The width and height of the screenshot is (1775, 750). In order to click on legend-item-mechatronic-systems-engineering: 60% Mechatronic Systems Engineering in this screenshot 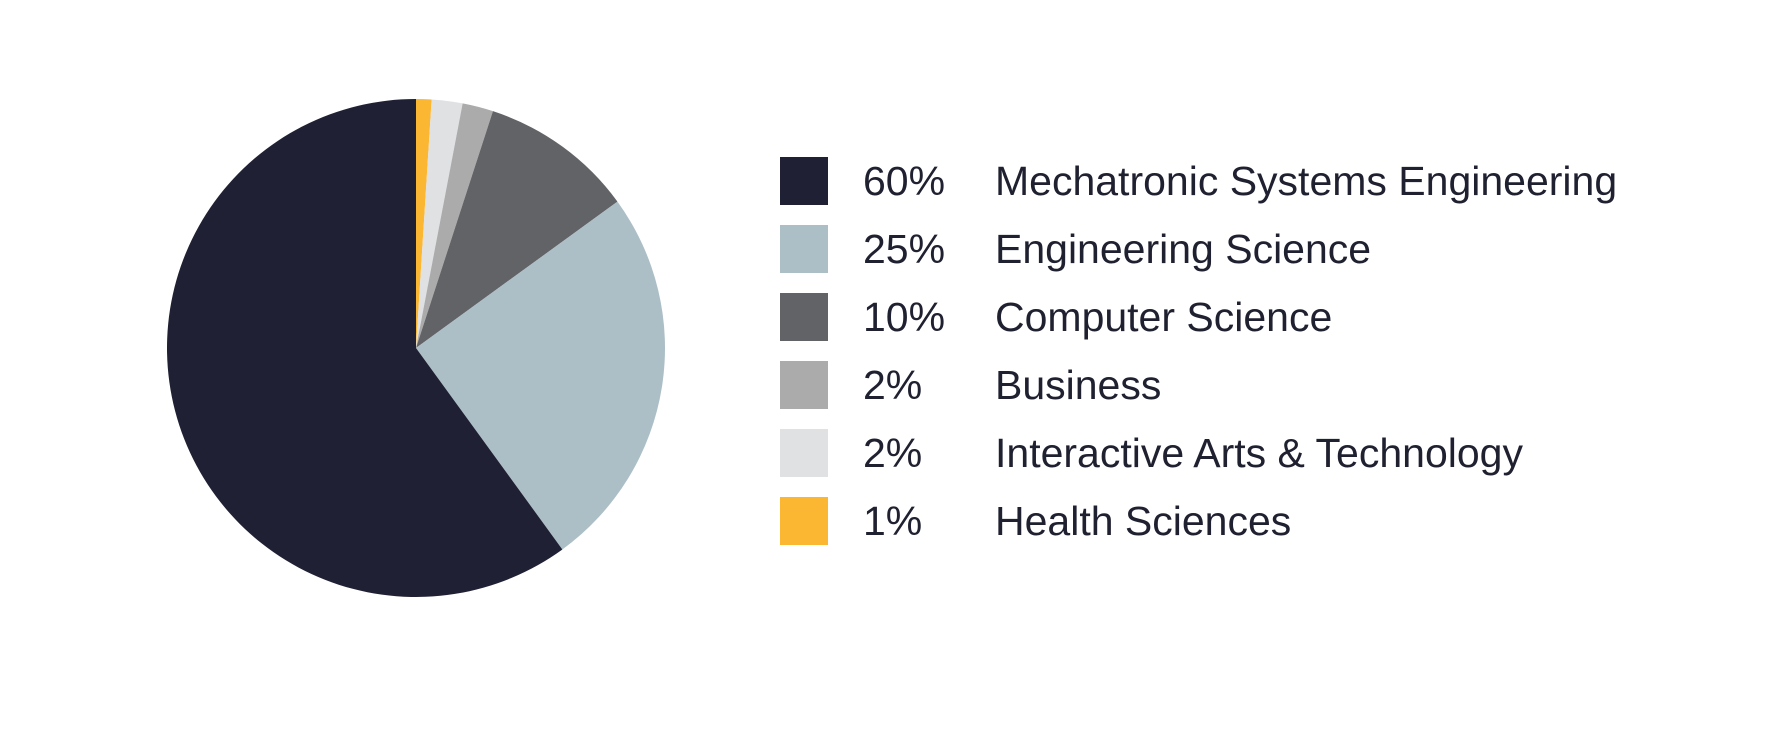, I will do `click(1198, 181)`.